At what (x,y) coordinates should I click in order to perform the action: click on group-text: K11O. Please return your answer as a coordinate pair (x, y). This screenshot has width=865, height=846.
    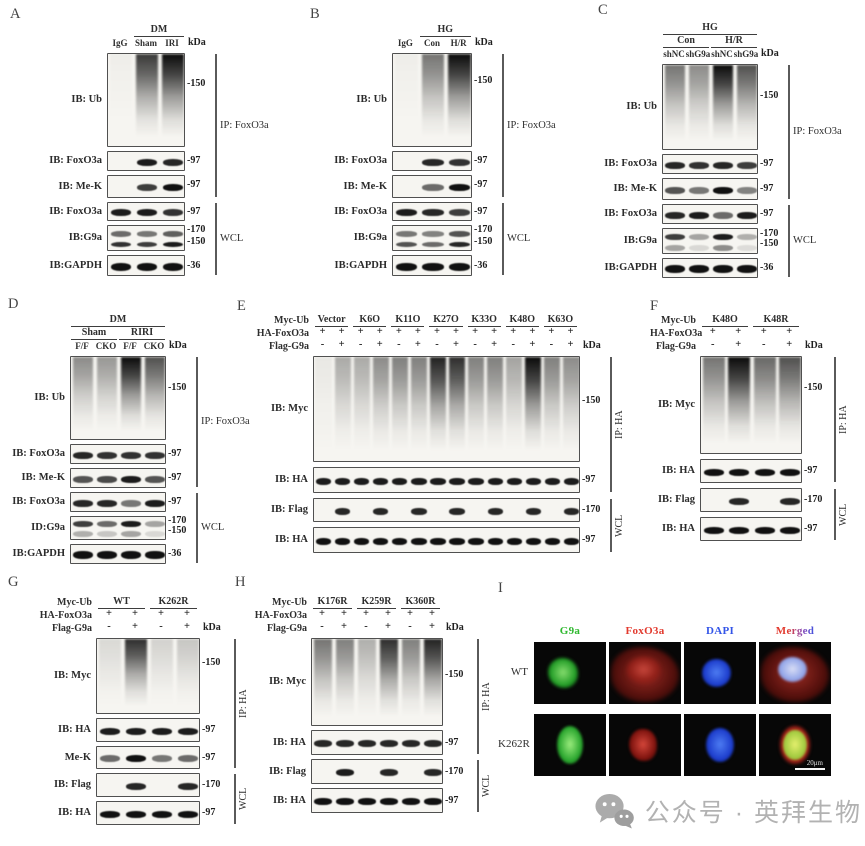
    Looking at the image, I should click on (408, 319).